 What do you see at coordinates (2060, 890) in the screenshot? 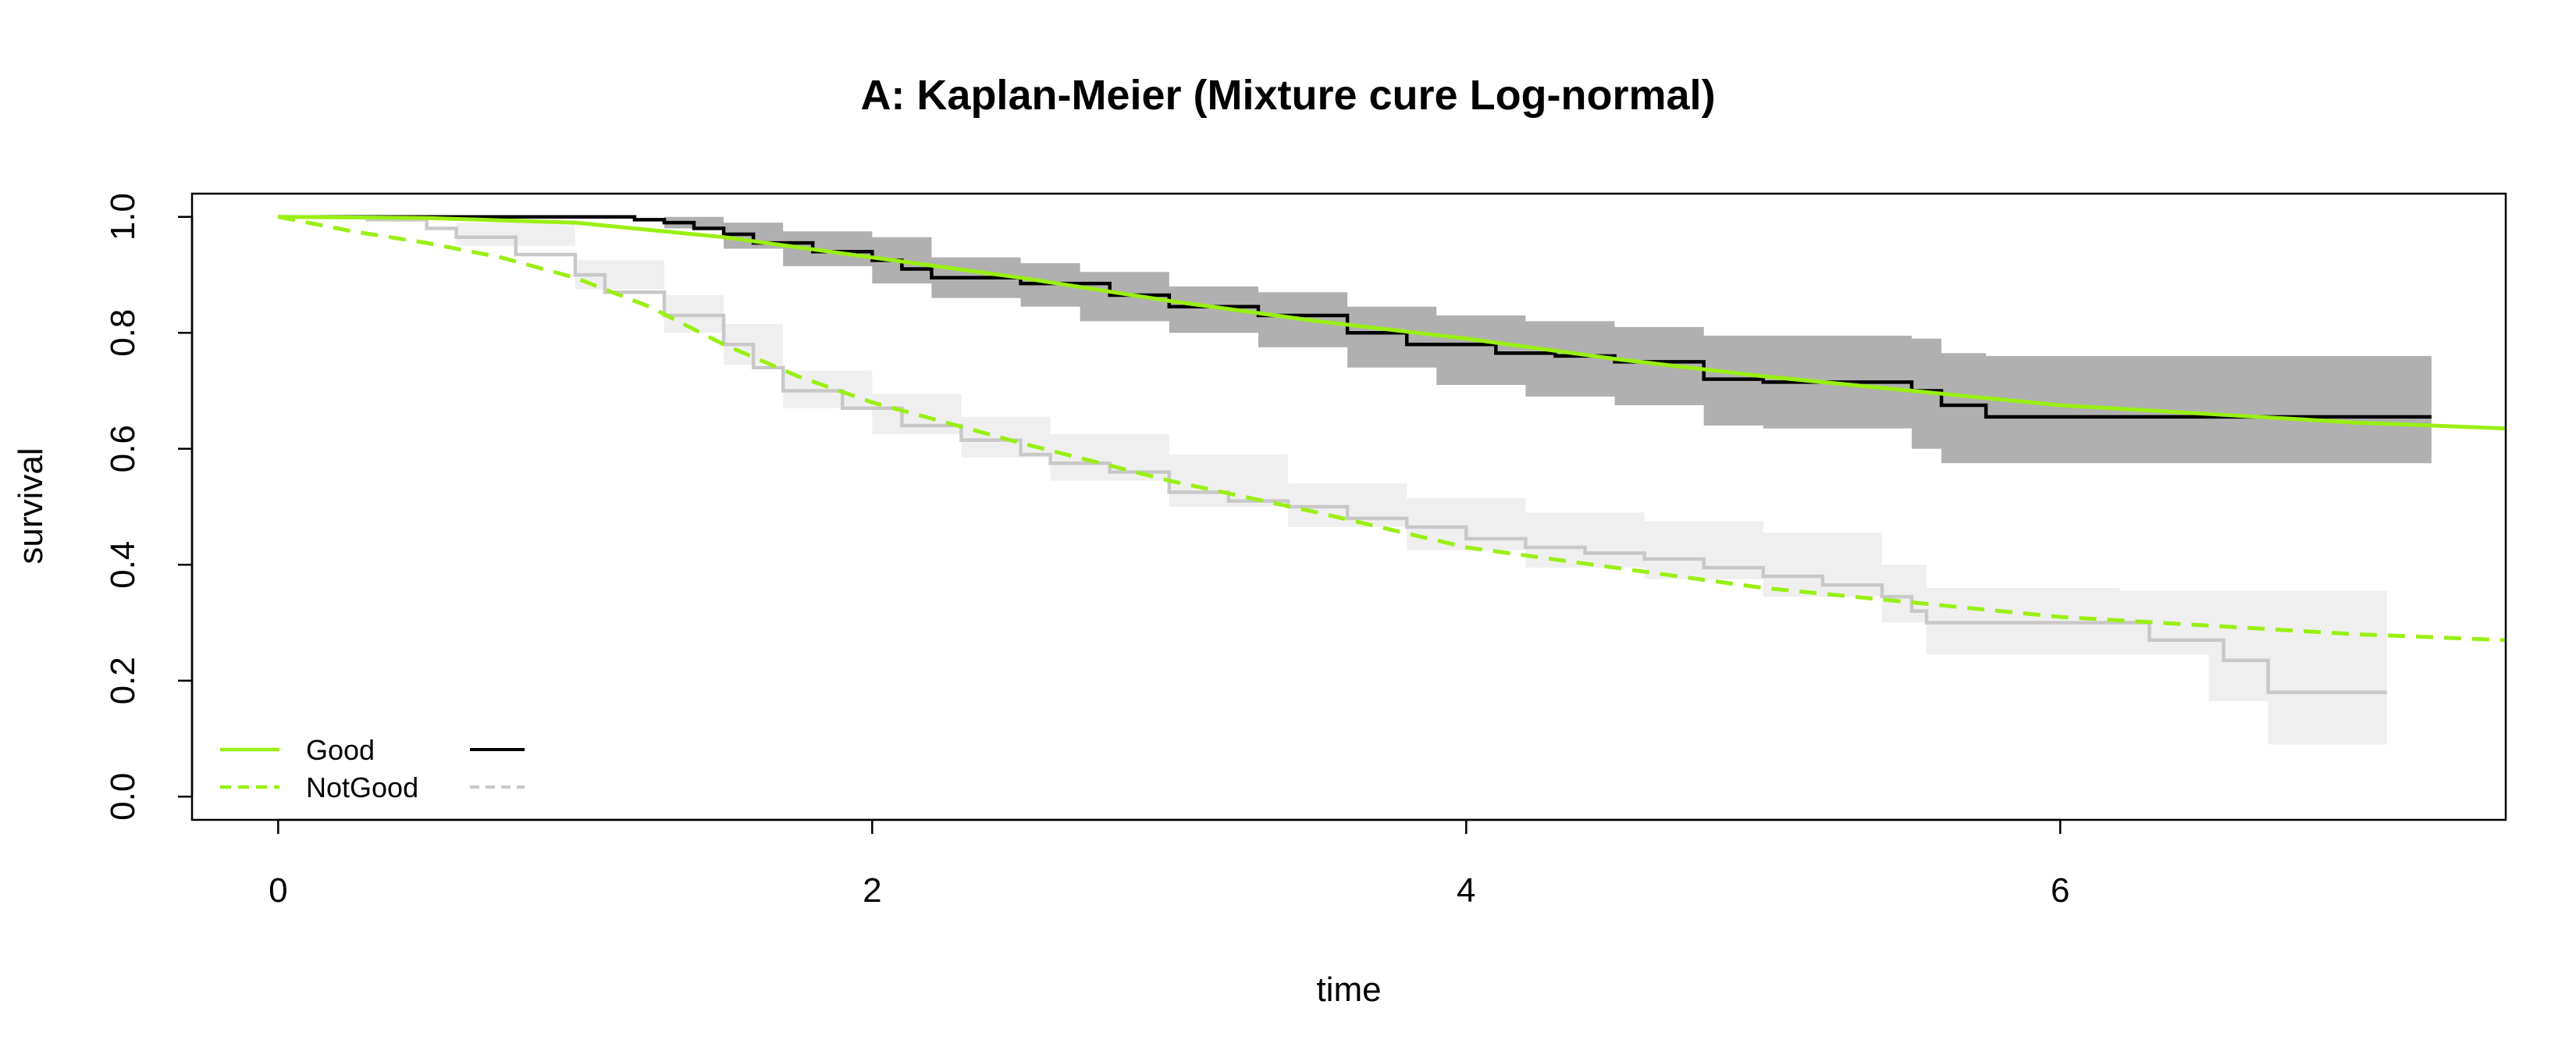
I see `x-tick-label: 6` at bounding box center [2060, 890].